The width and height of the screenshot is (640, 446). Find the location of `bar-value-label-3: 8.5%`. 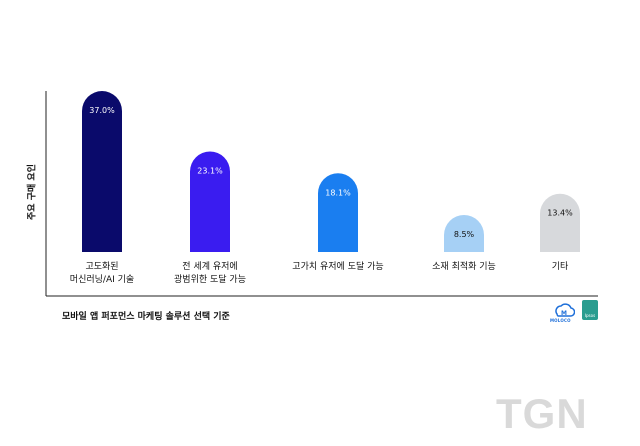

bar-value-label-3: 8.5% is located at coordinates (464, 234).